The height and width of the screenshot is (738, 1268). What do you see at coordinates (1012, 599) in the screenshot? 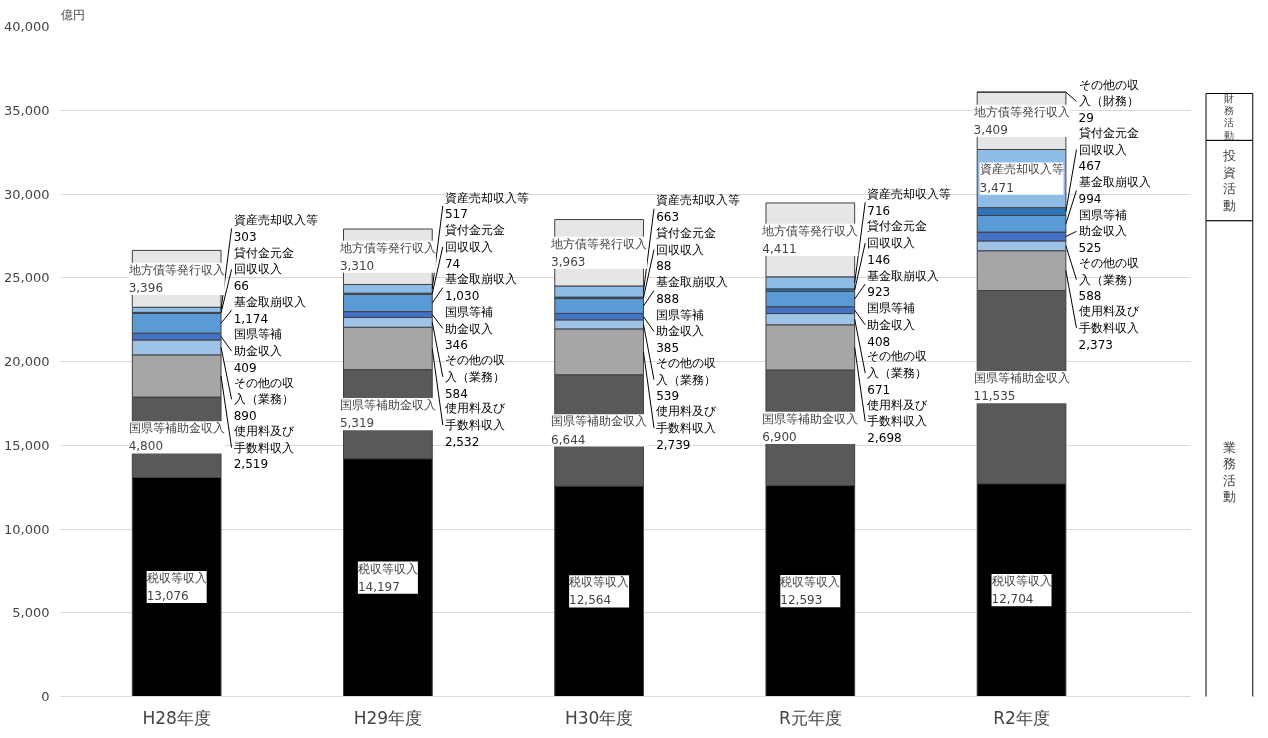
I see `data-label: 12,704` at bounding box center [1012, 599].